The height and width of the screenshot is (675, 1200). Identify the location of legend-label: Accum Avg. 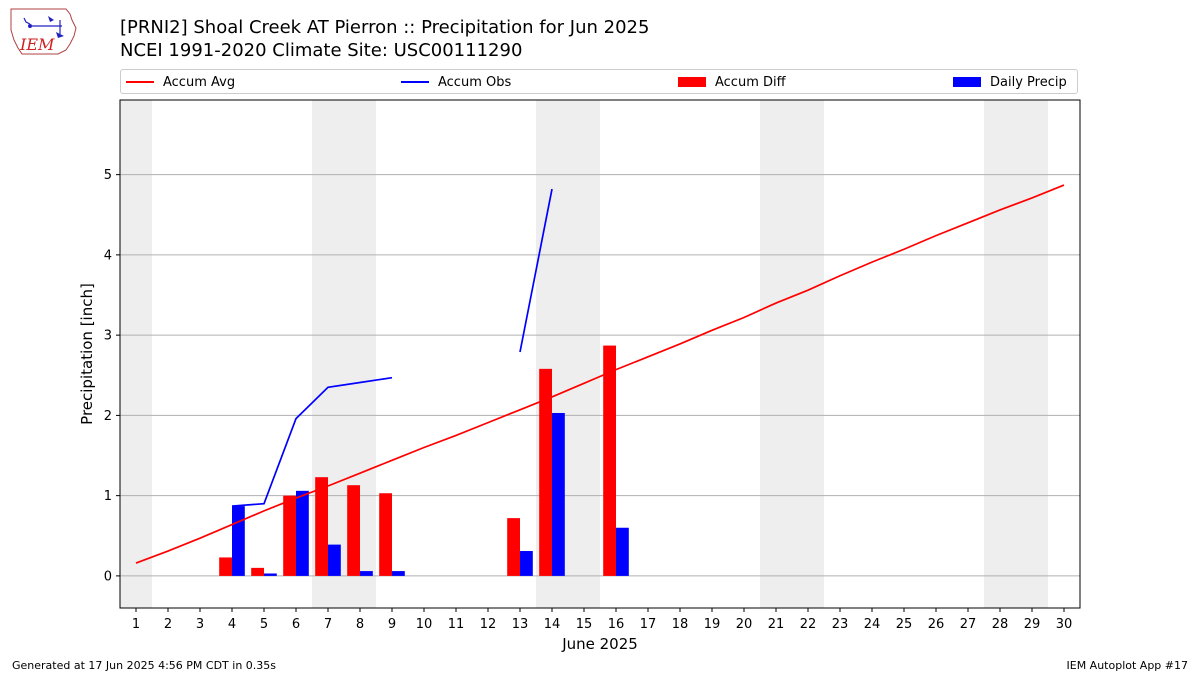
(199, 82).